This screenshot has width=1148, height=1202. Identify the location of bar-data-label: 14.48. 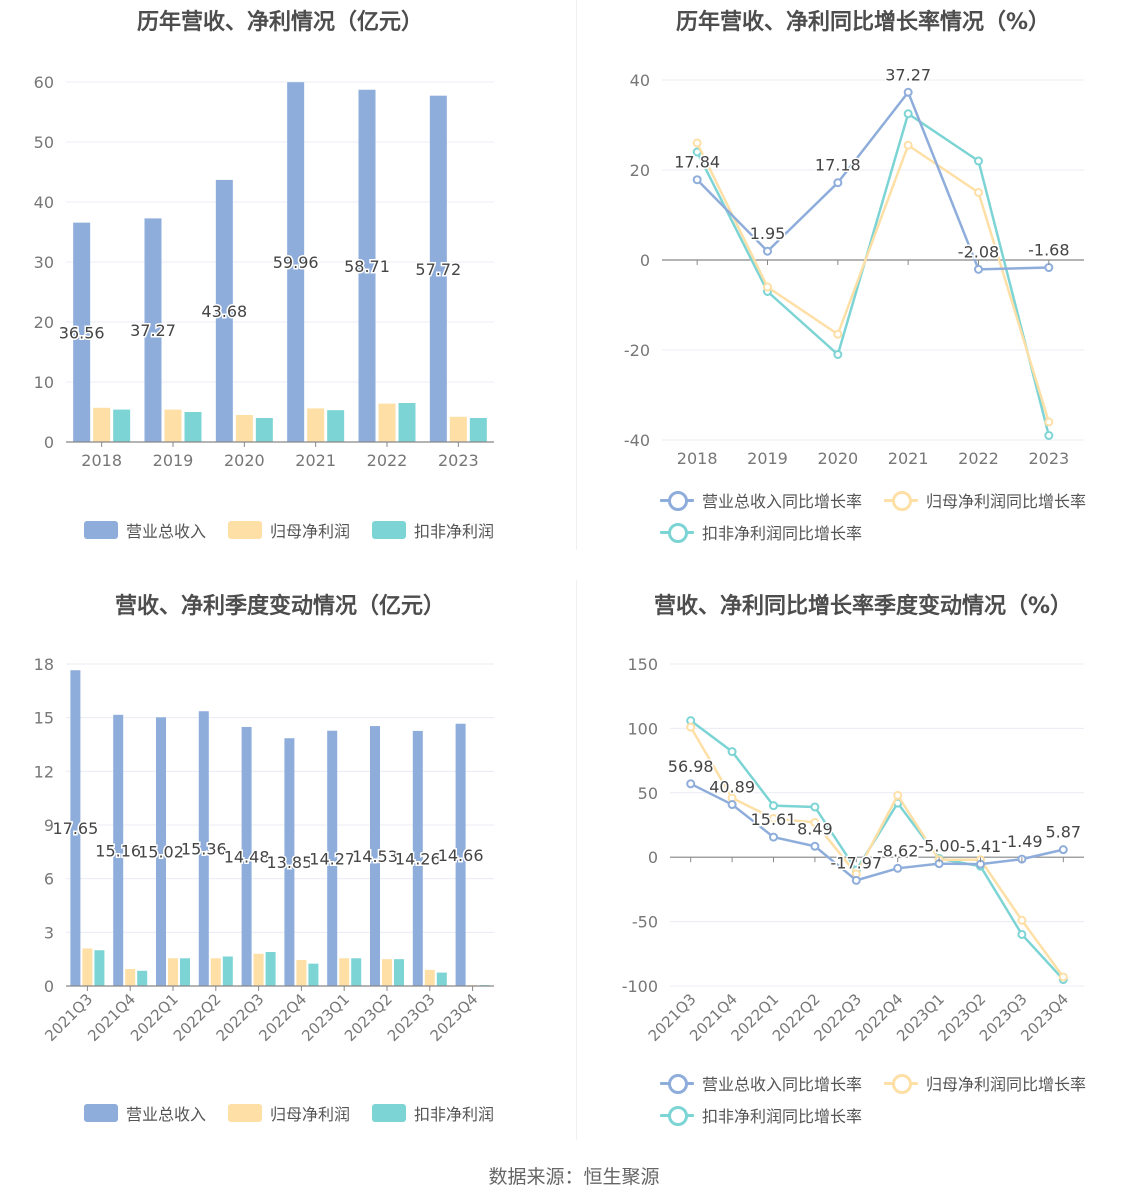
(247, 856).